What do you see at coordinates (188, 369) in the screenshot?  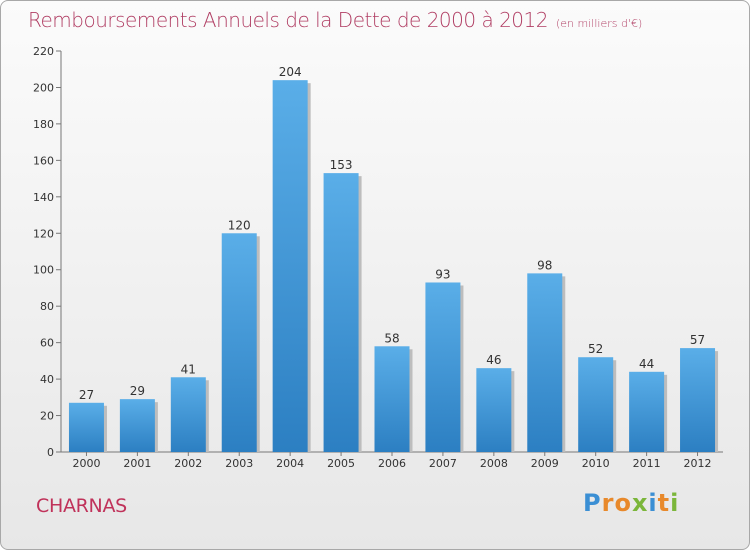 I see `bar-value-label: 41` at bounding box center [188, 369].